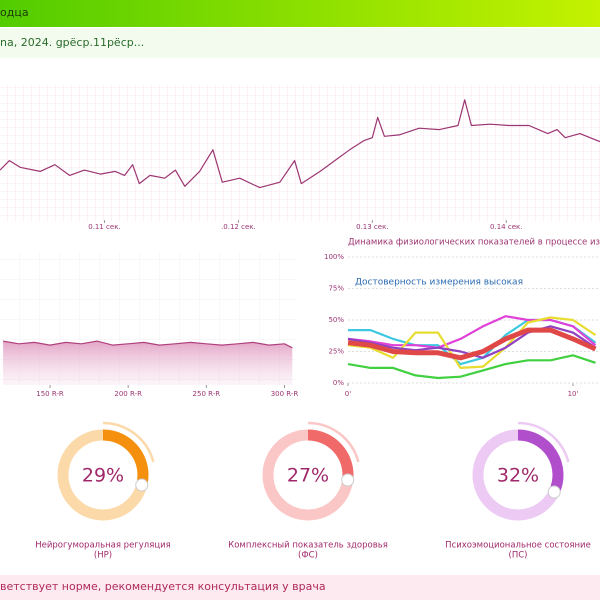 The width and height of the screenshot is (600, 600). What do you see at coordinates (104, 227) in the screenshot?
I see `x-tick-label: 0.11 сек.` at bounding box center [104, 227].